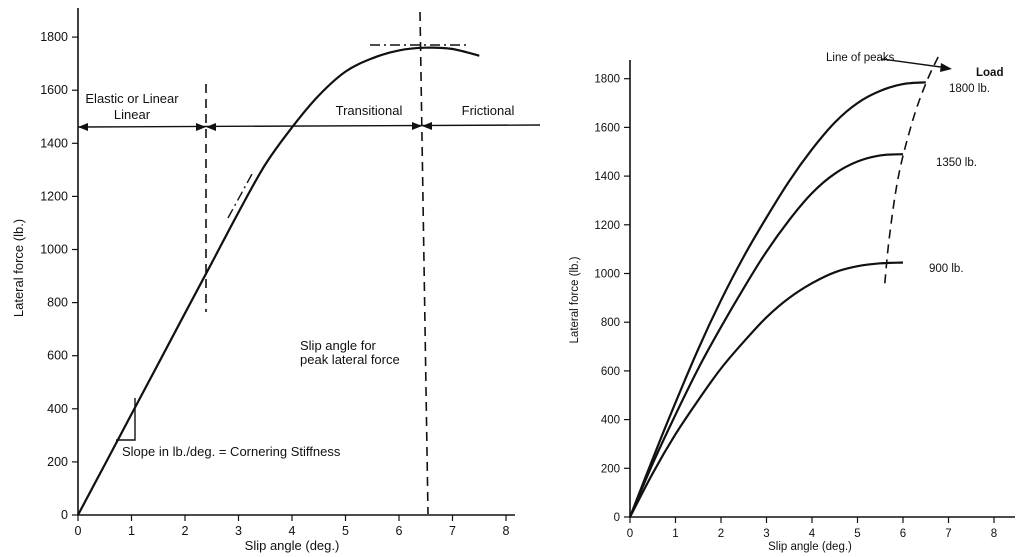  Describe the element at coordinates (612, 299) in the screenshot. I see `right-y-ticks: 0 200 400 600 800 1000 1200 1400 1600 1800` at that location.